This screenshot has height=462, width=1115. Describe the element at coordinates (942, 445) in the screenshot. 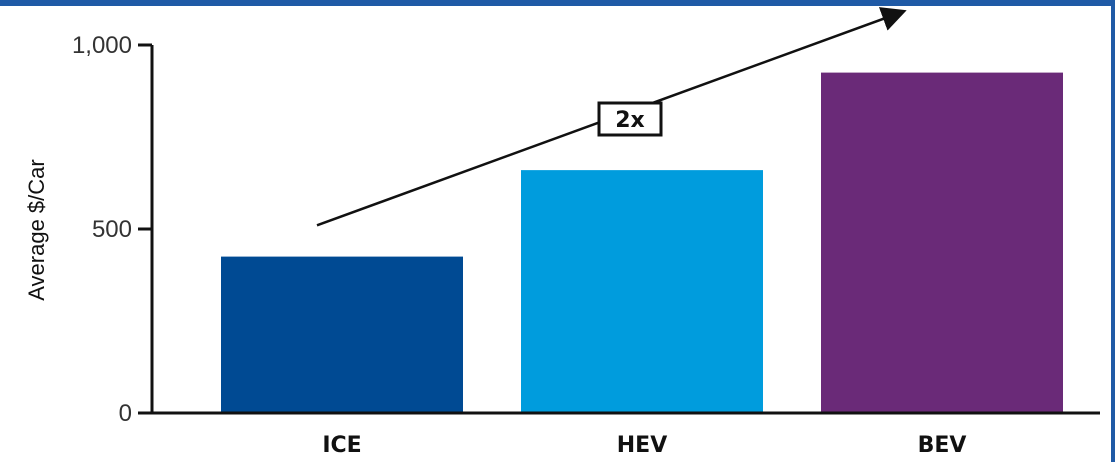

I see `x-label-bev: BEV` at that location.